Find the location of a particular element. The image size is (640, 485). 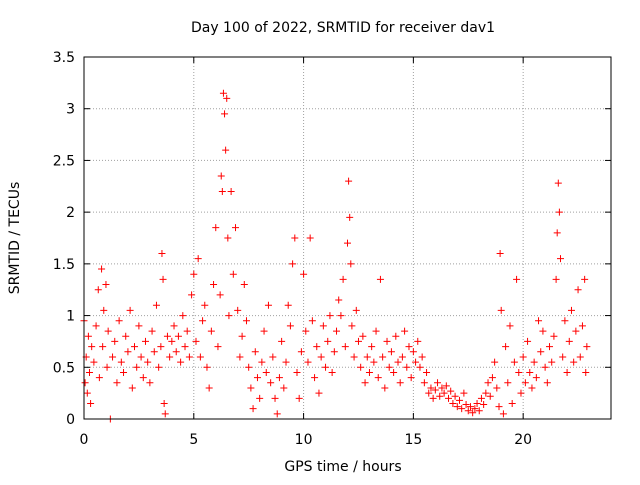

y-tick-label: 2.5 is located at coordinates (64, 161).